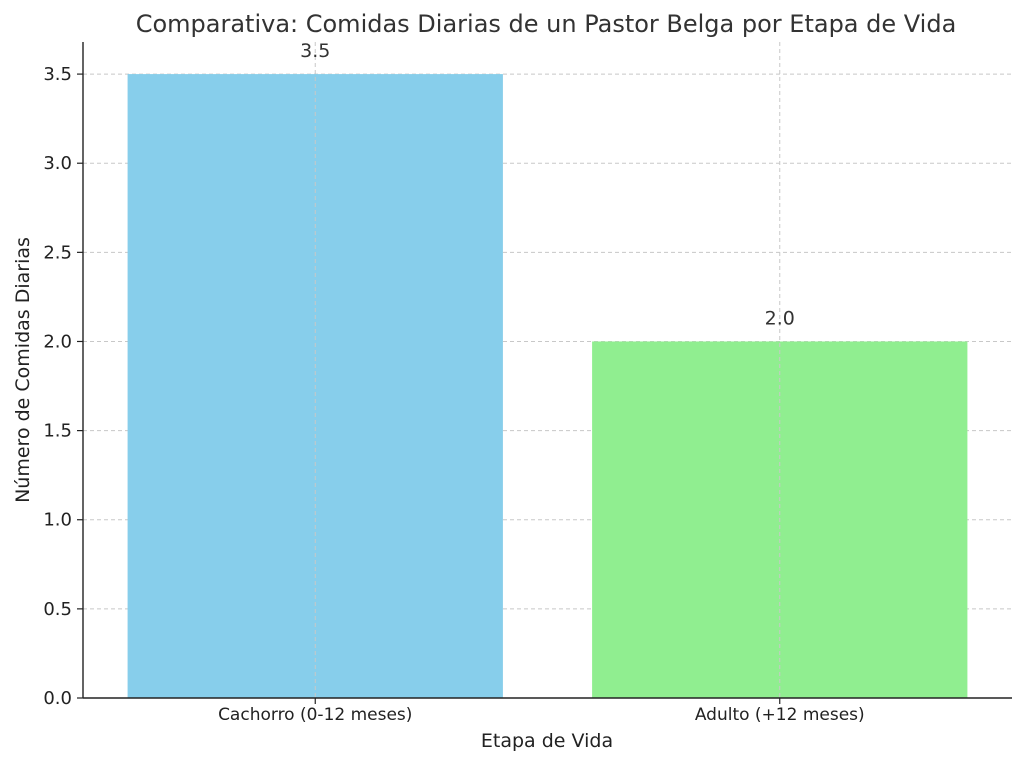  Describe the element at coordinates (57, 74) in the screenshot. I see `y-tick-label: 3.5` at that location.